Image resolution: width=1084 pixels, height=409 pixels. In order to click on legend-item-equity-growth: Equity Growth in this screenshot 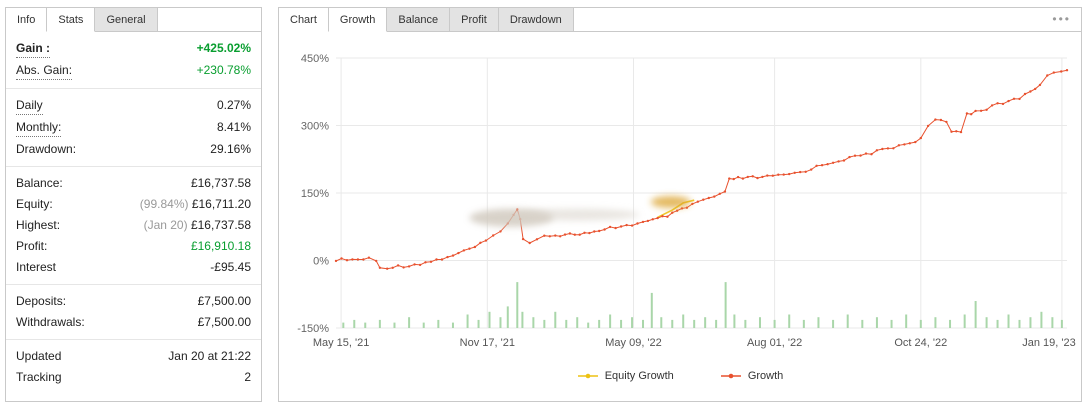, I will do `click(625, 376)`.